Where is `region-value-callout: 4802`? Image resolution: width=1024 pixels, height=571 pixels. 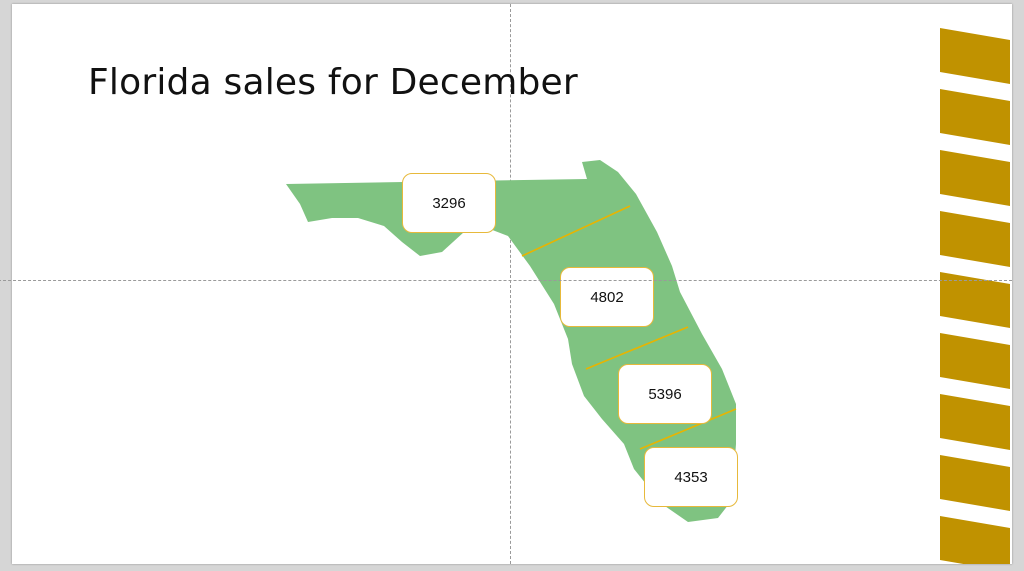 region-value-callout: 4802 is located at coordinates (607, 297).